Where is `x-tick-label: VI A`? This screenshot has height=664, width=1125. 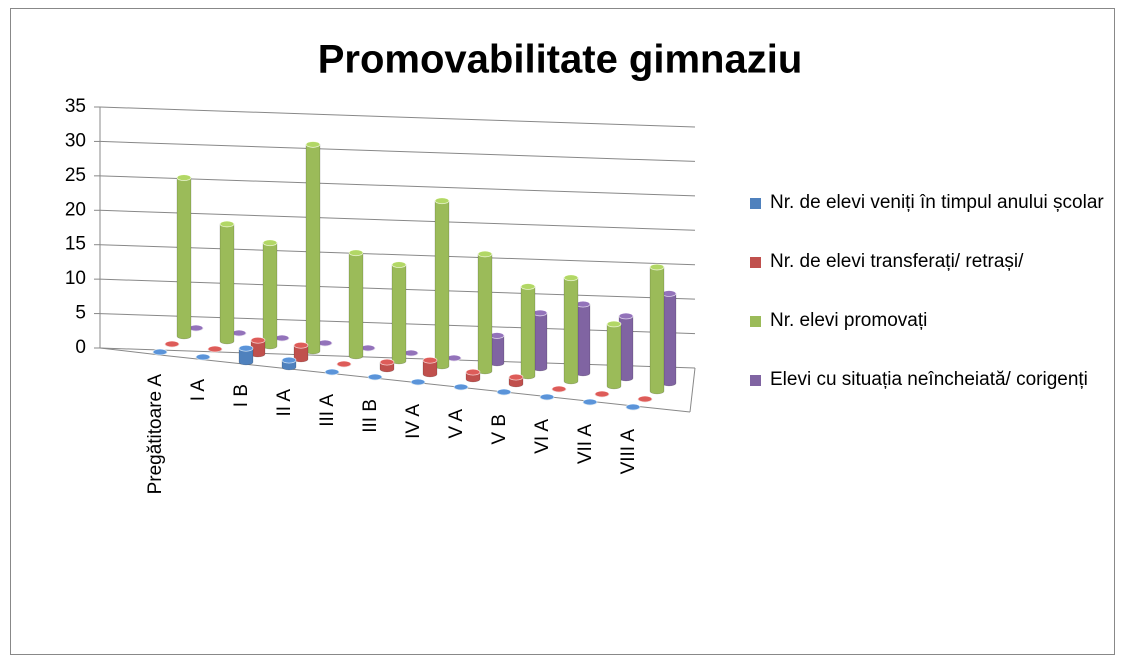
x-tick-label: VI A is located at coordinates (542, 436).